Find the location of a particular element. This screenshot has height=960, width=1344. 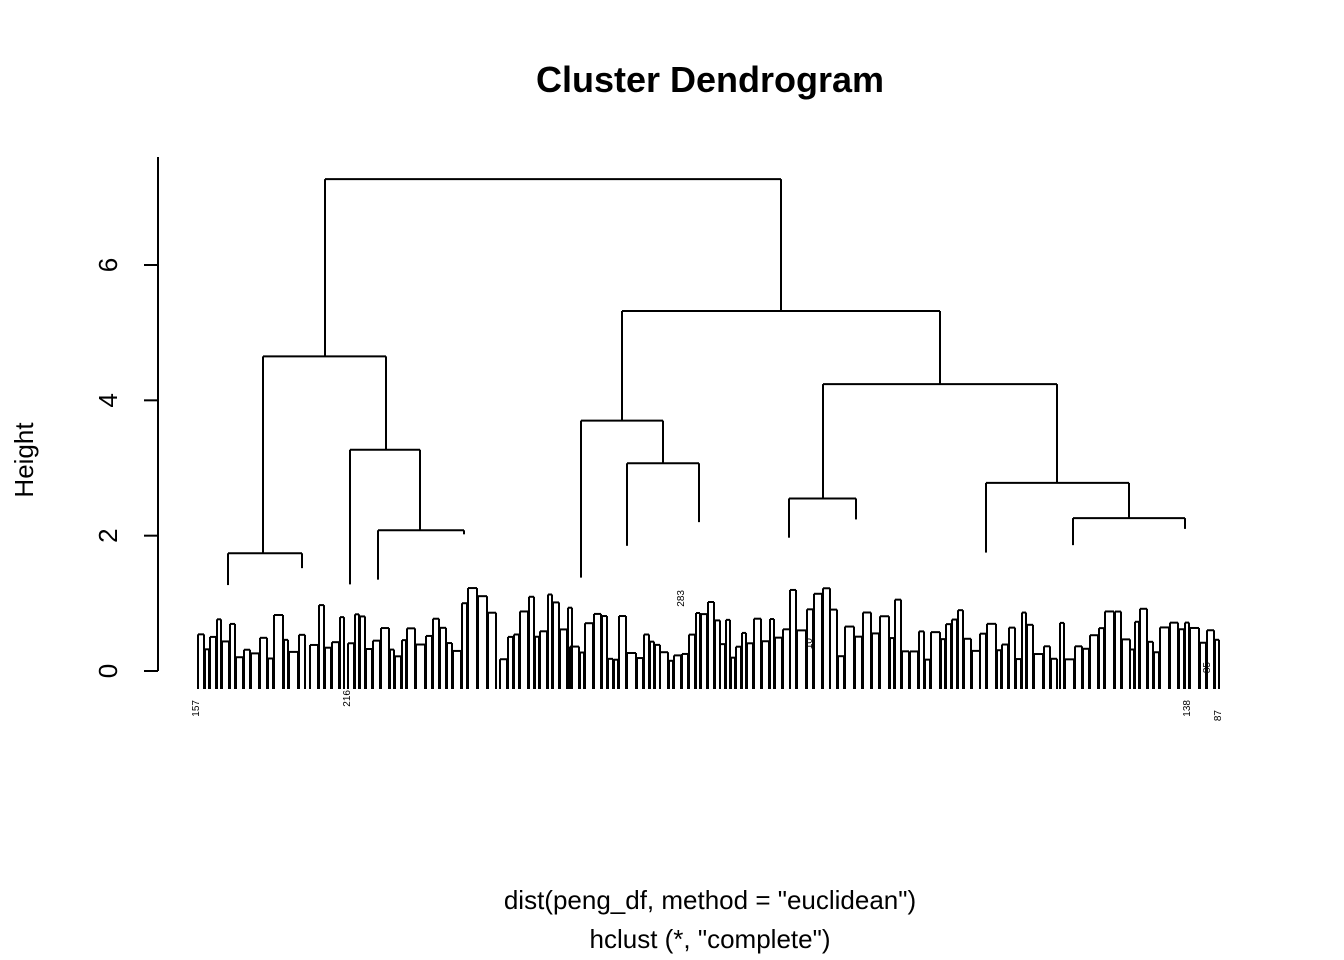

leaf-label: 216 is located at coordinates (347, 698).